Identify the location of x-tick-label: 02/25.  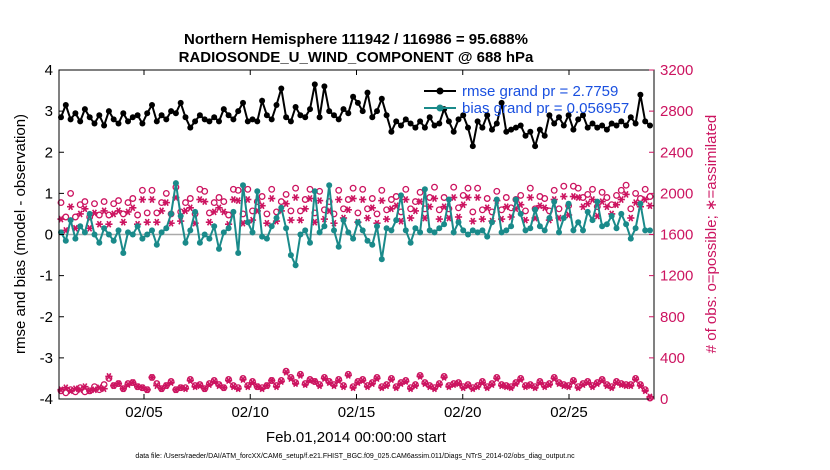
(569, 412).